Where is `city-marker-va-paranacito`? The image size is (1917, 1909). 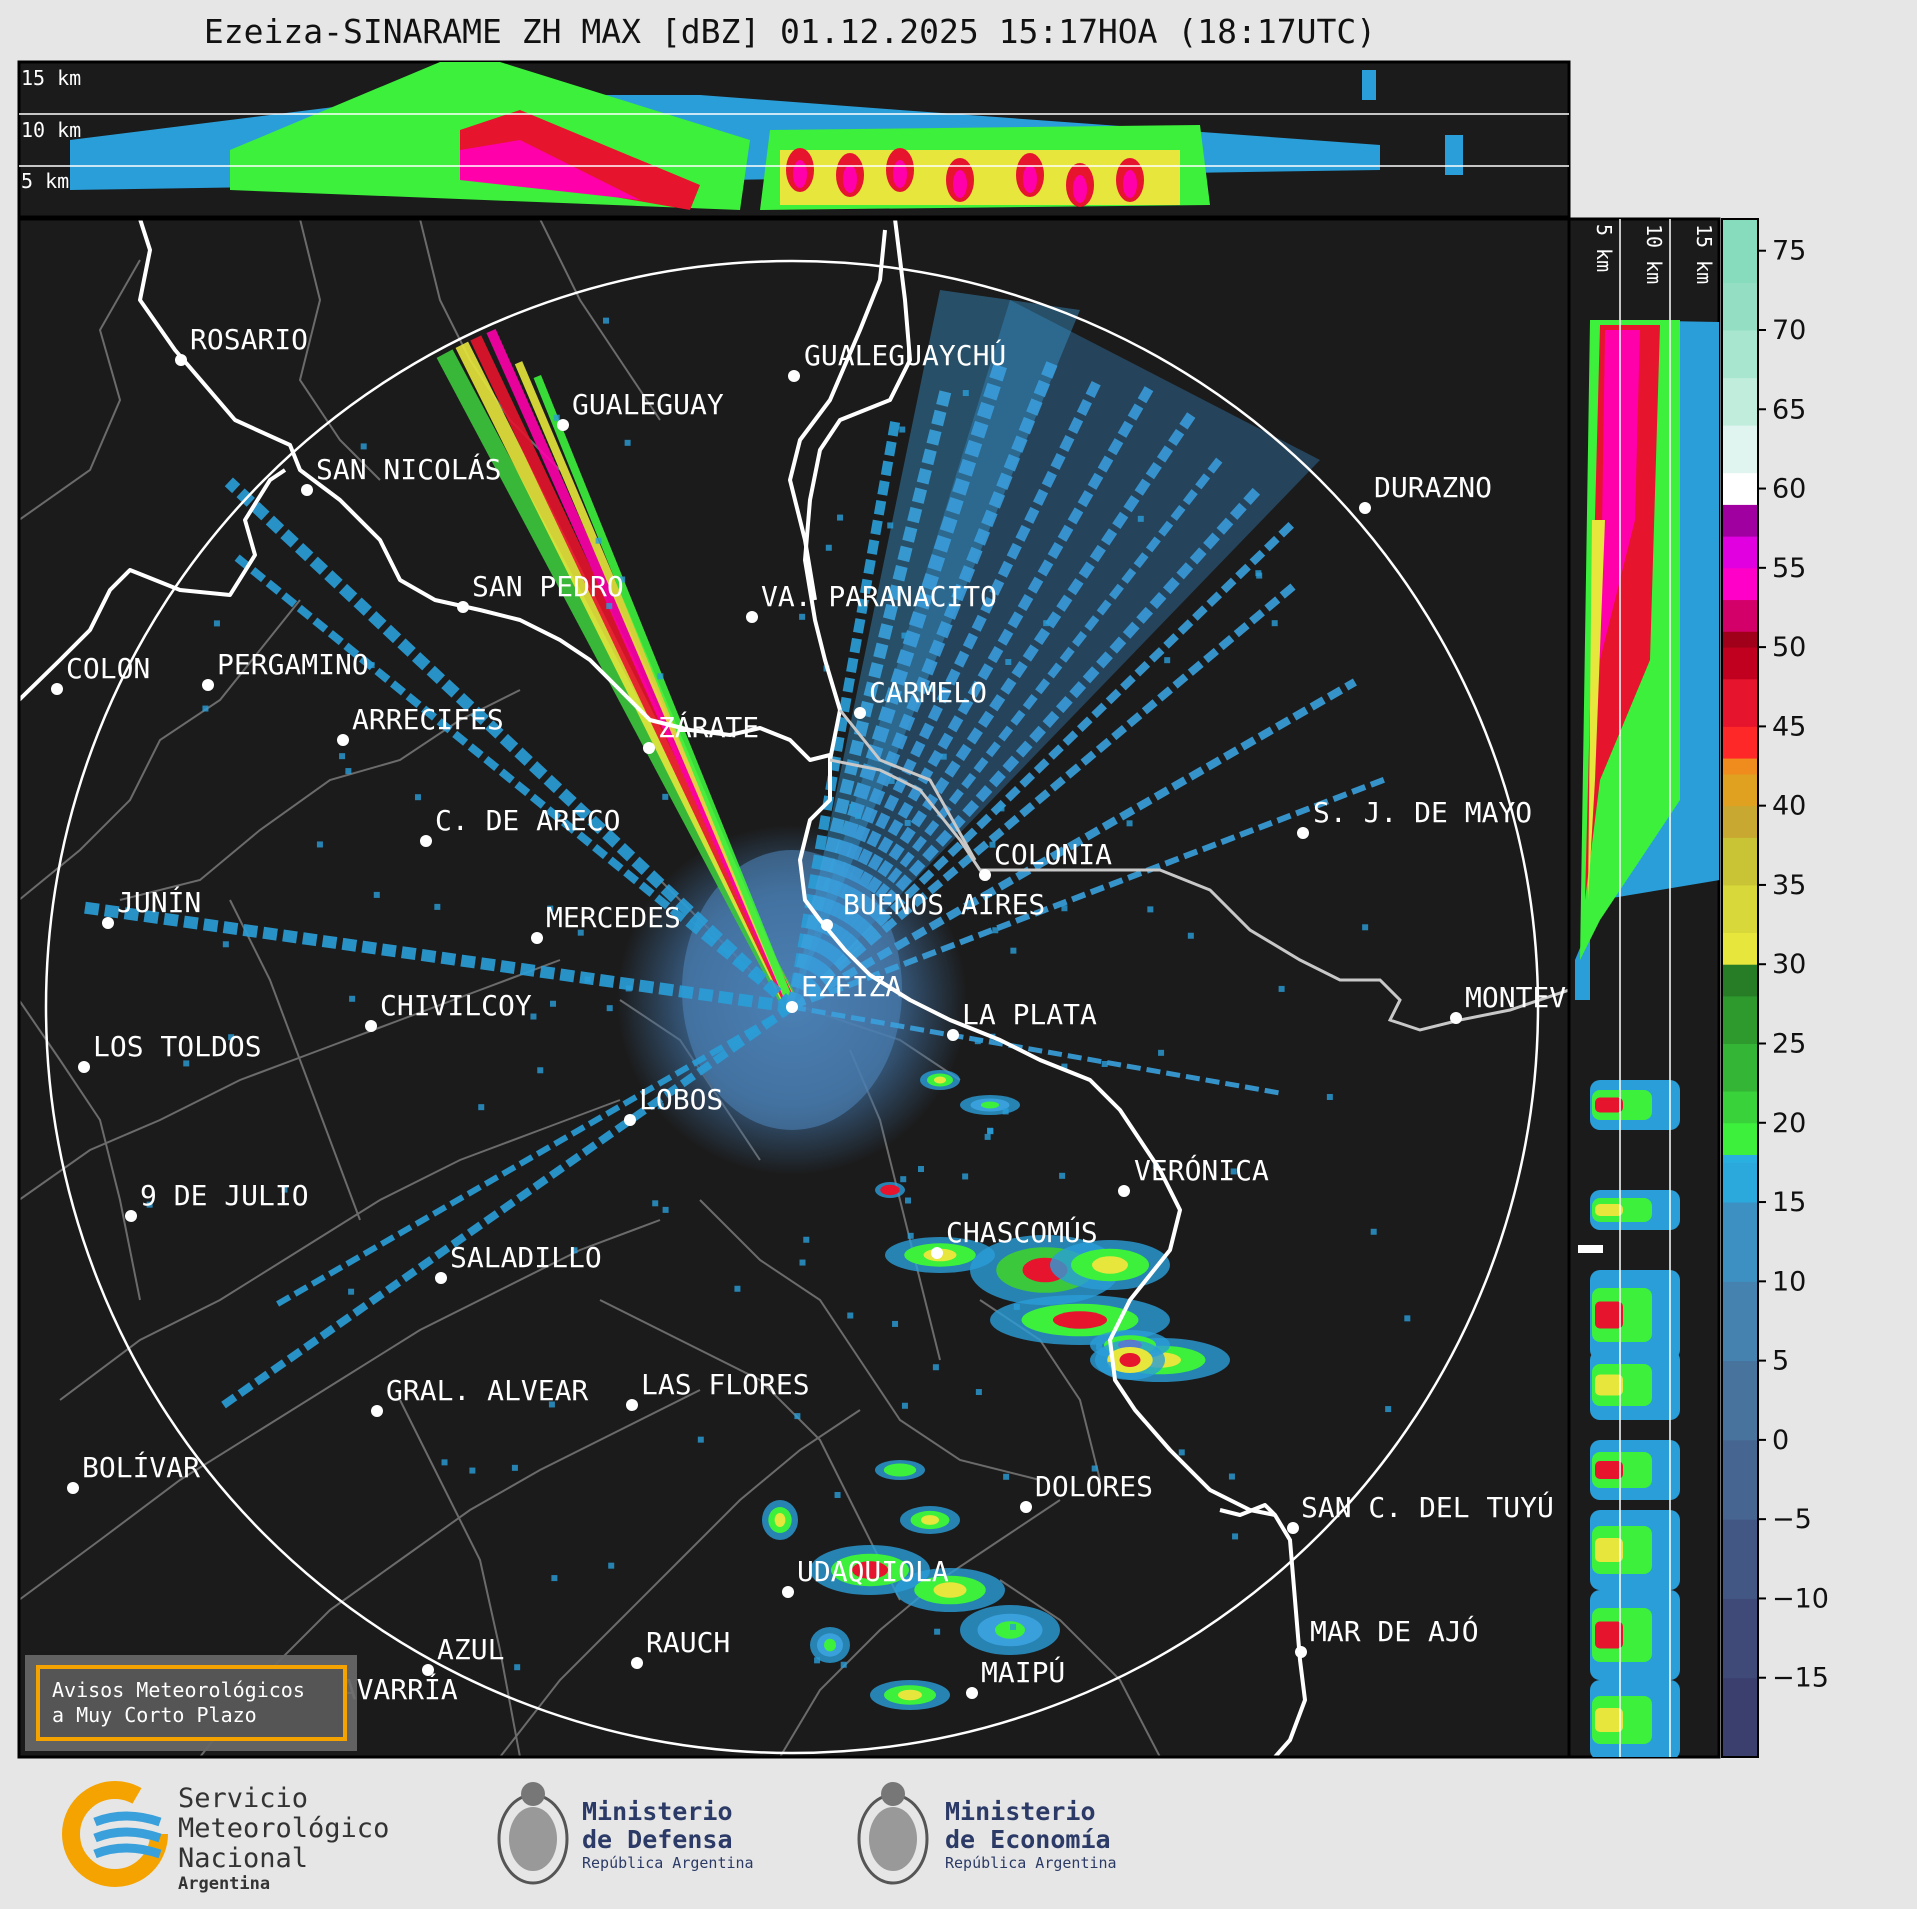
city-marker-va-paranacito is located at coordinates (752, 617).